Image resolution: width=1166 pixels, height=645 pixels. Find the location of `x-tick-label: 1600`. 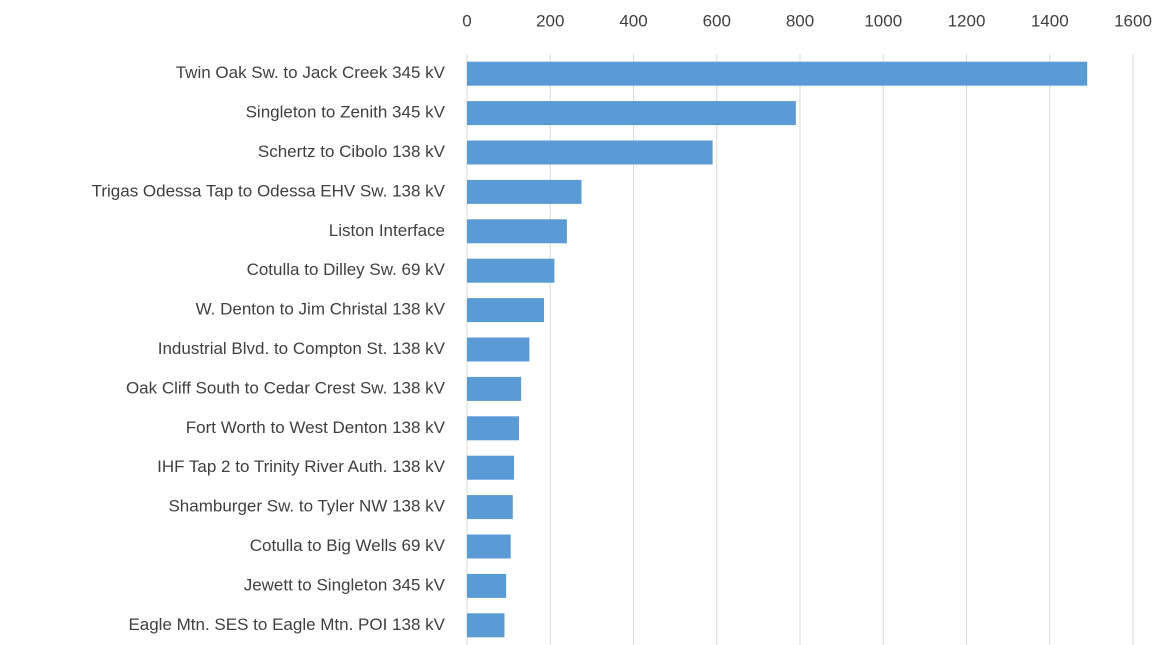

x-tick-label: 1600 is located at coordinates (1133, 20).